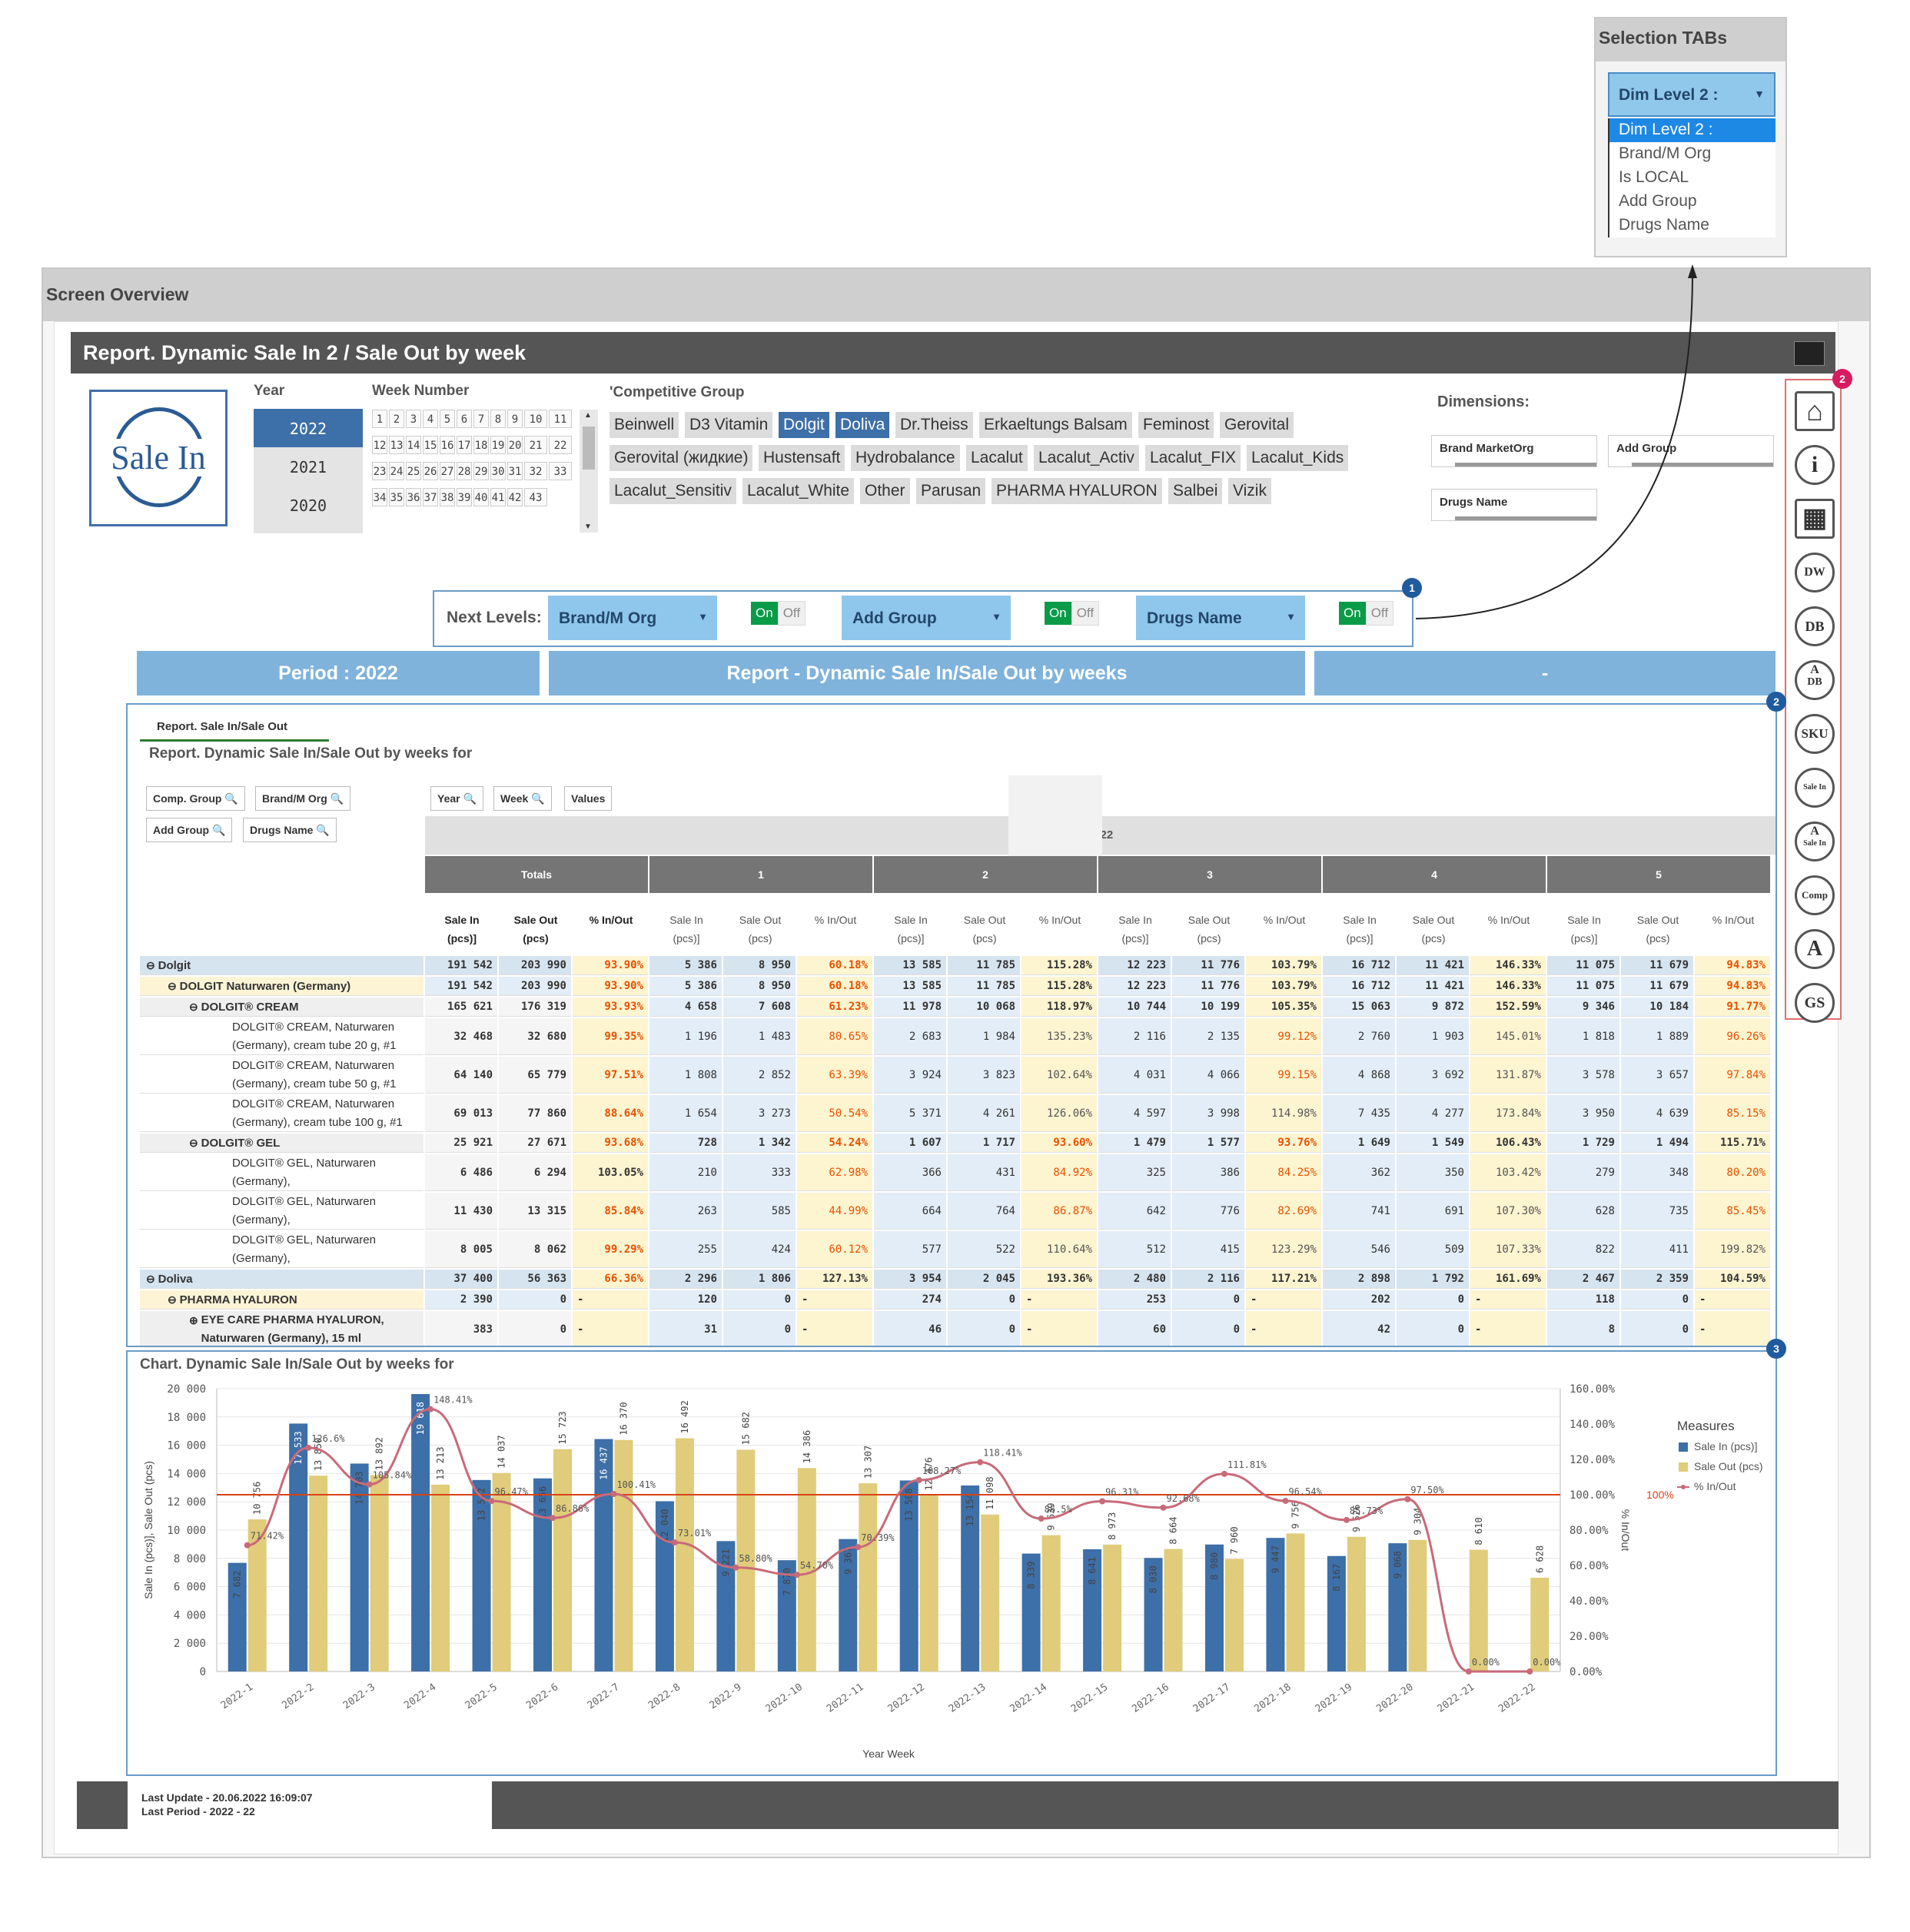 The height and width of the screenshot is (1932, 1910). I want to click on week-cell-43: 43, so click(535, 497).